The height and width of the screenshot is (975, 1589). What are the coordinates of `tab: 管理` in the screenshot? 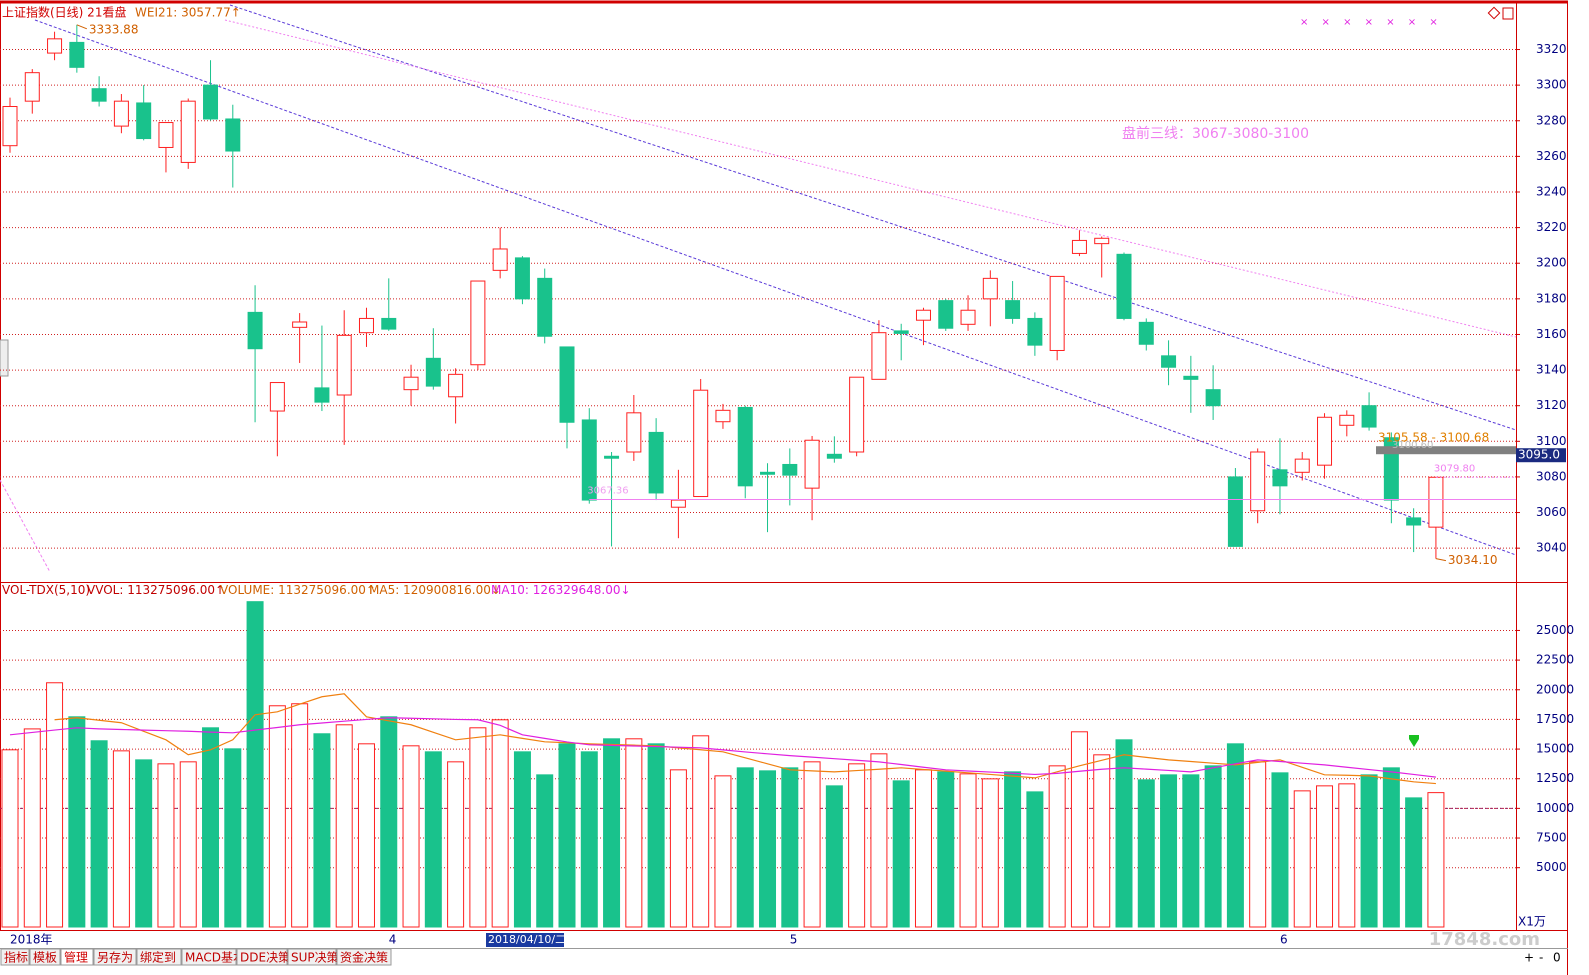 It's located at (77, 957).